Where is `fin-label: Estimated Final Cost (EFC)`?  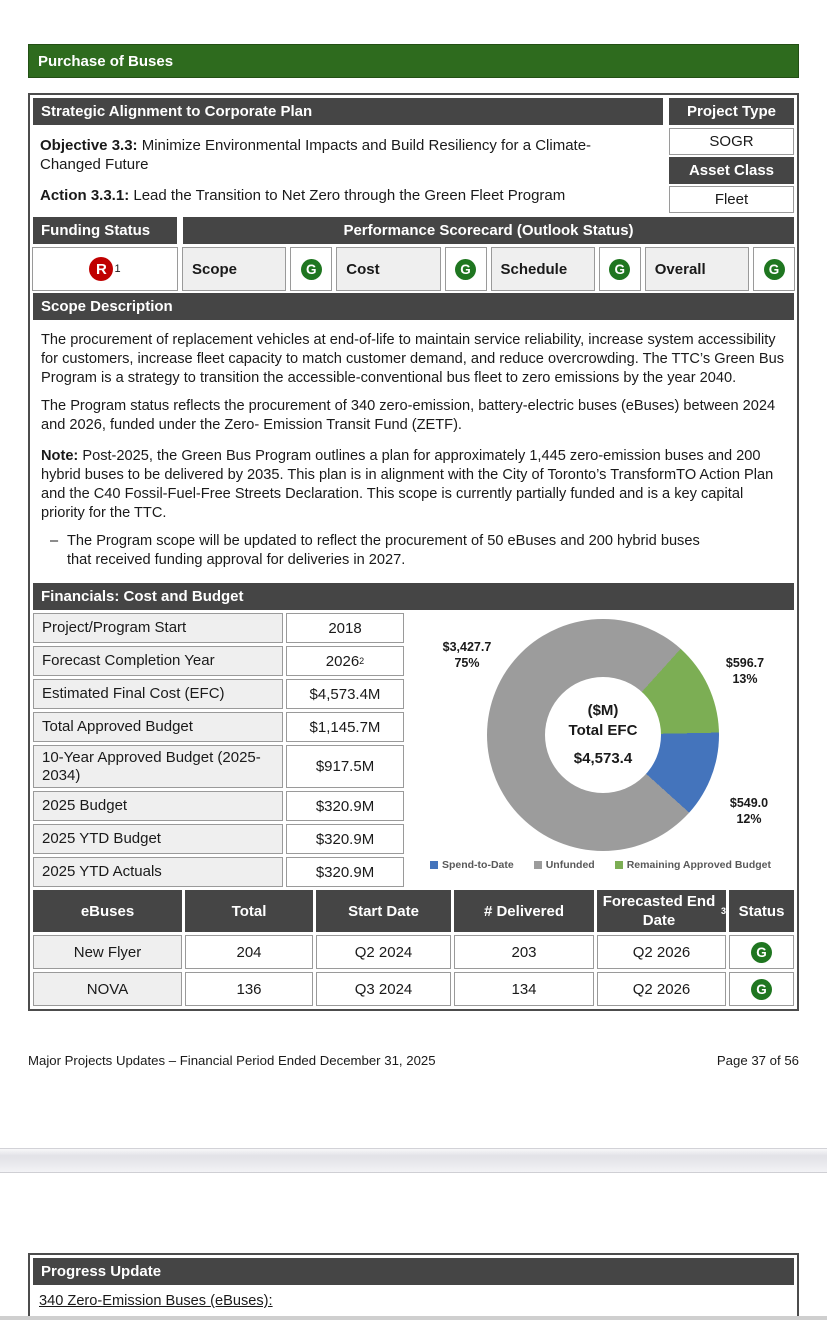
fin-label: Estimated Final Cost (EFC) is located at coordinates (158, 694).